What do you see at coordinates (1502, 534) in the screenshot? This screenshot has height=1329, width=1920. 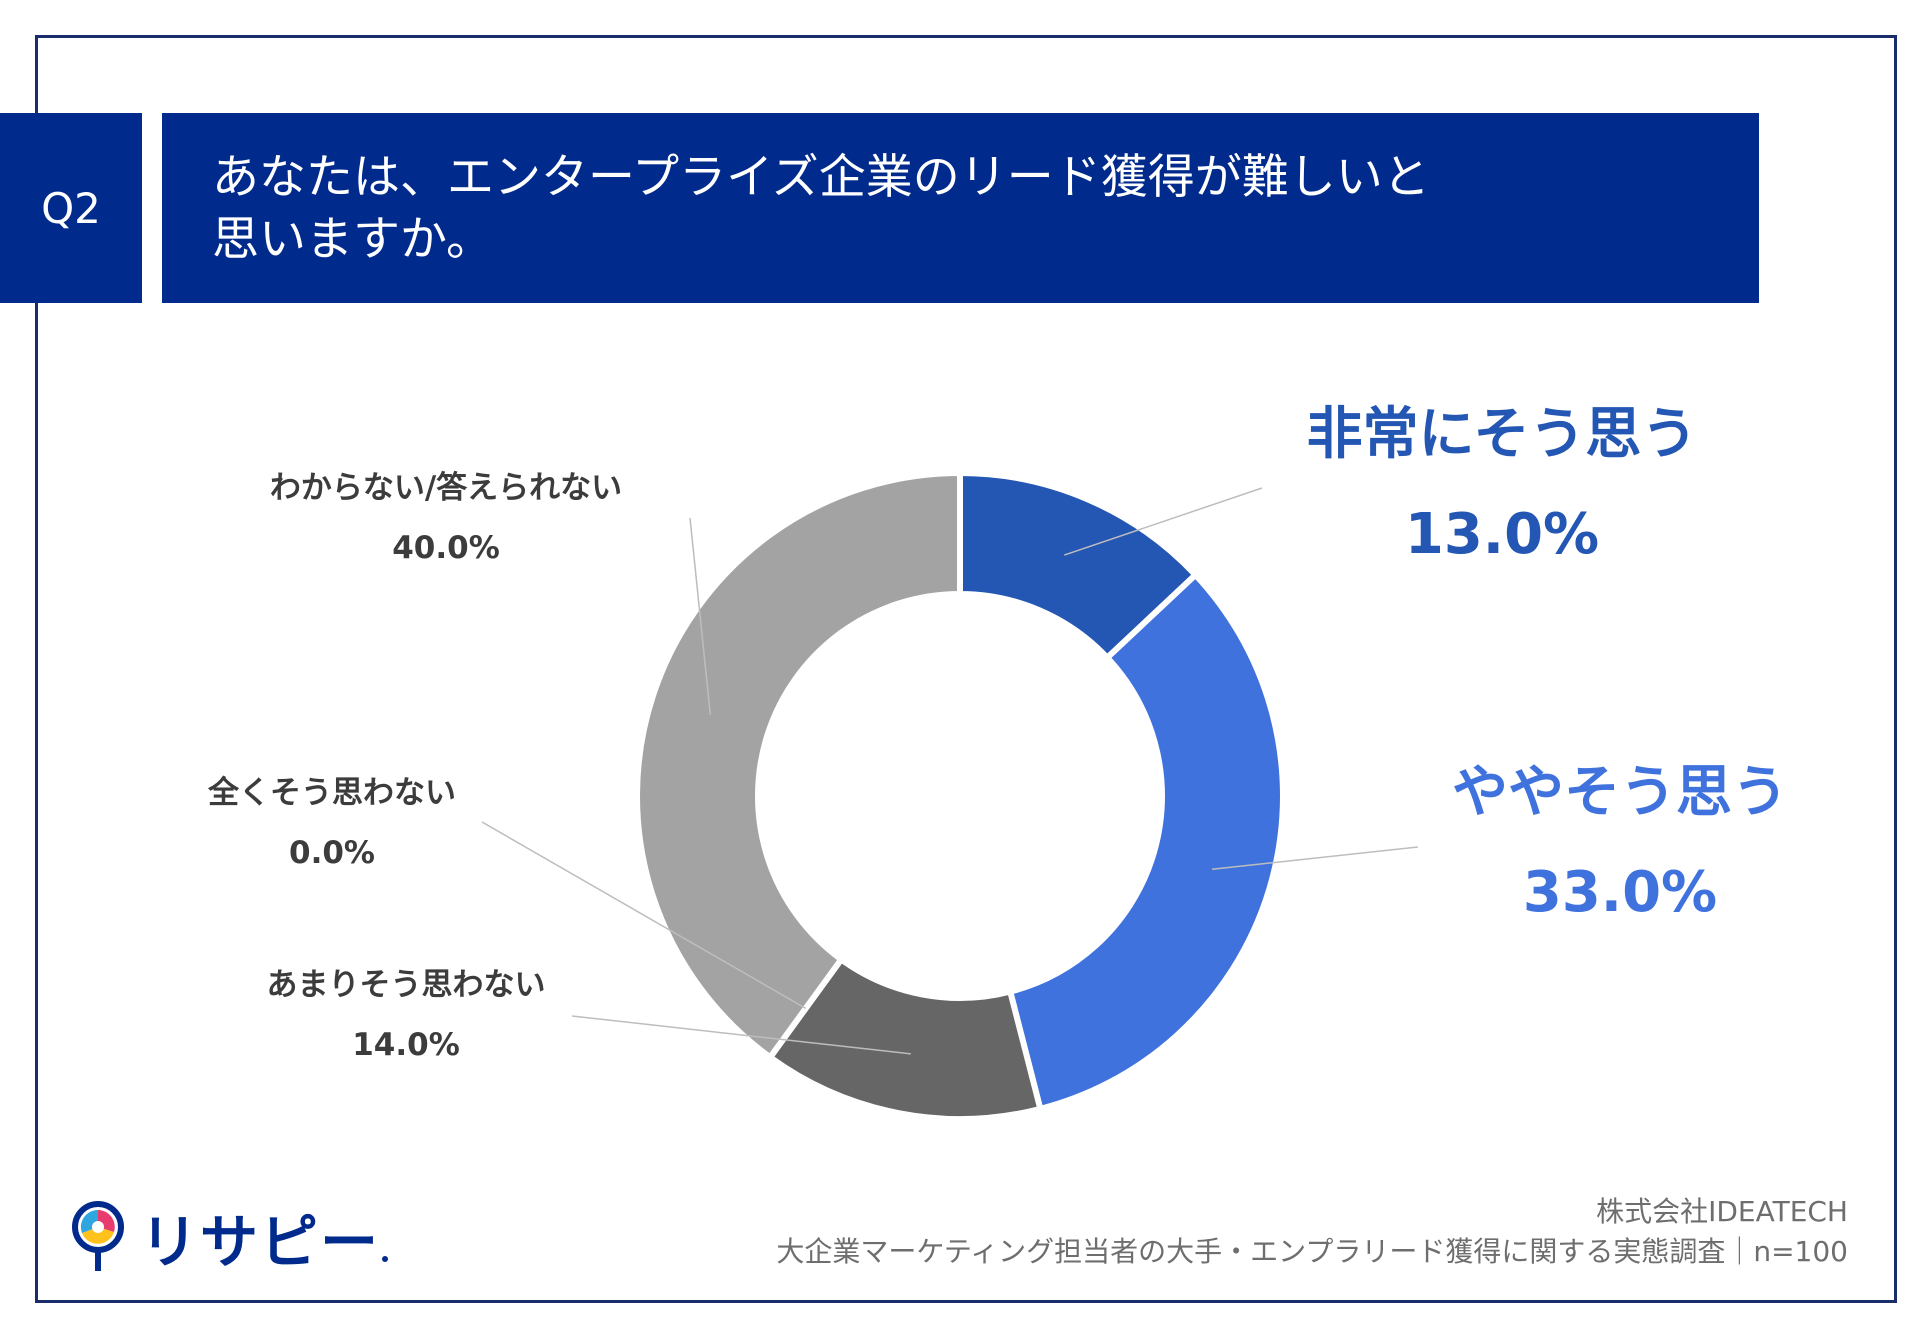 I see `value-label: 13.0%` at bounding box center [1502, 534].